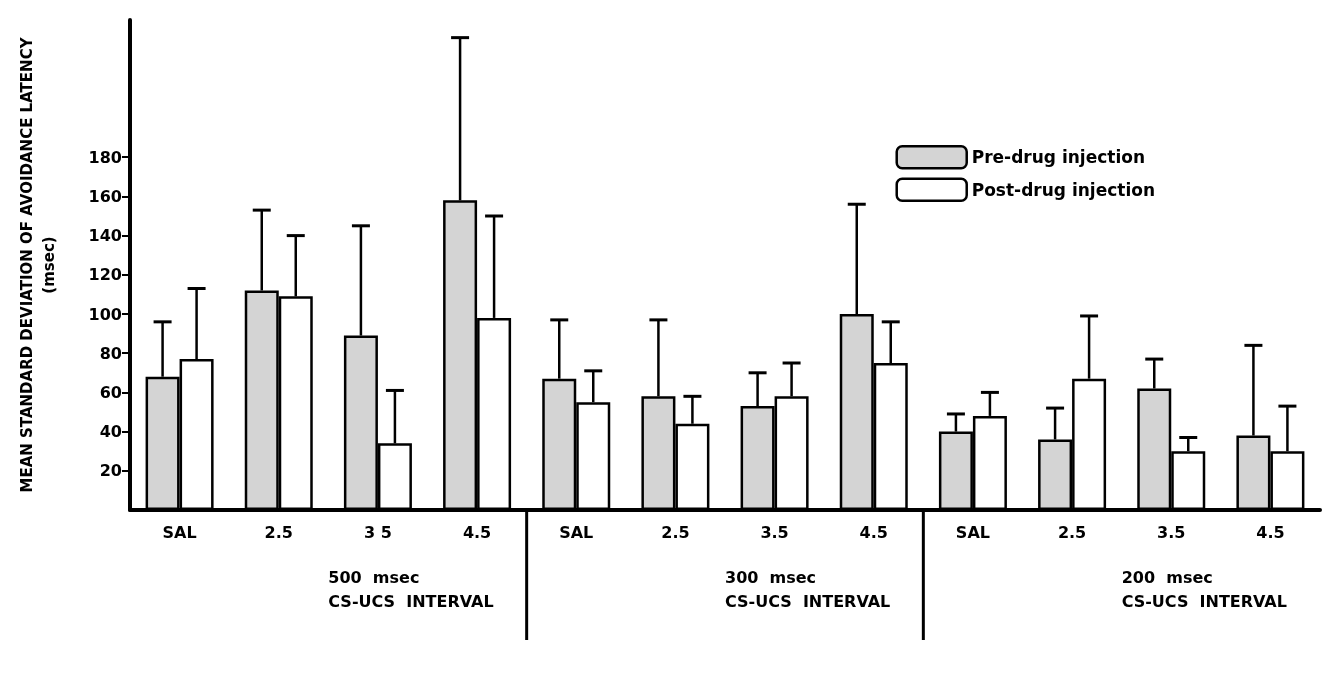  What do you see at coordinates (110, 392) in the screenshot?
I see `y-tick-label: 60` at bounding box center [110, 392].